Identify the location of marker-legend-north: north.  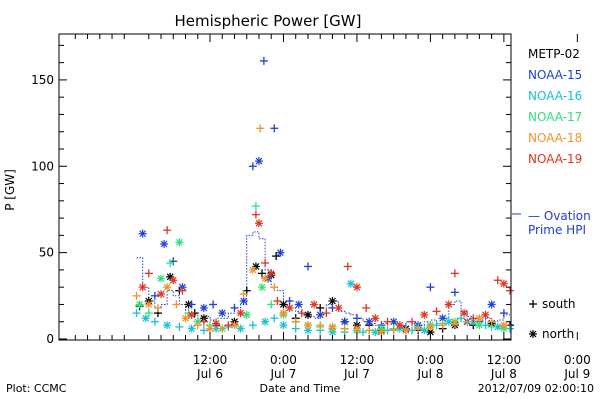
(551, 334).